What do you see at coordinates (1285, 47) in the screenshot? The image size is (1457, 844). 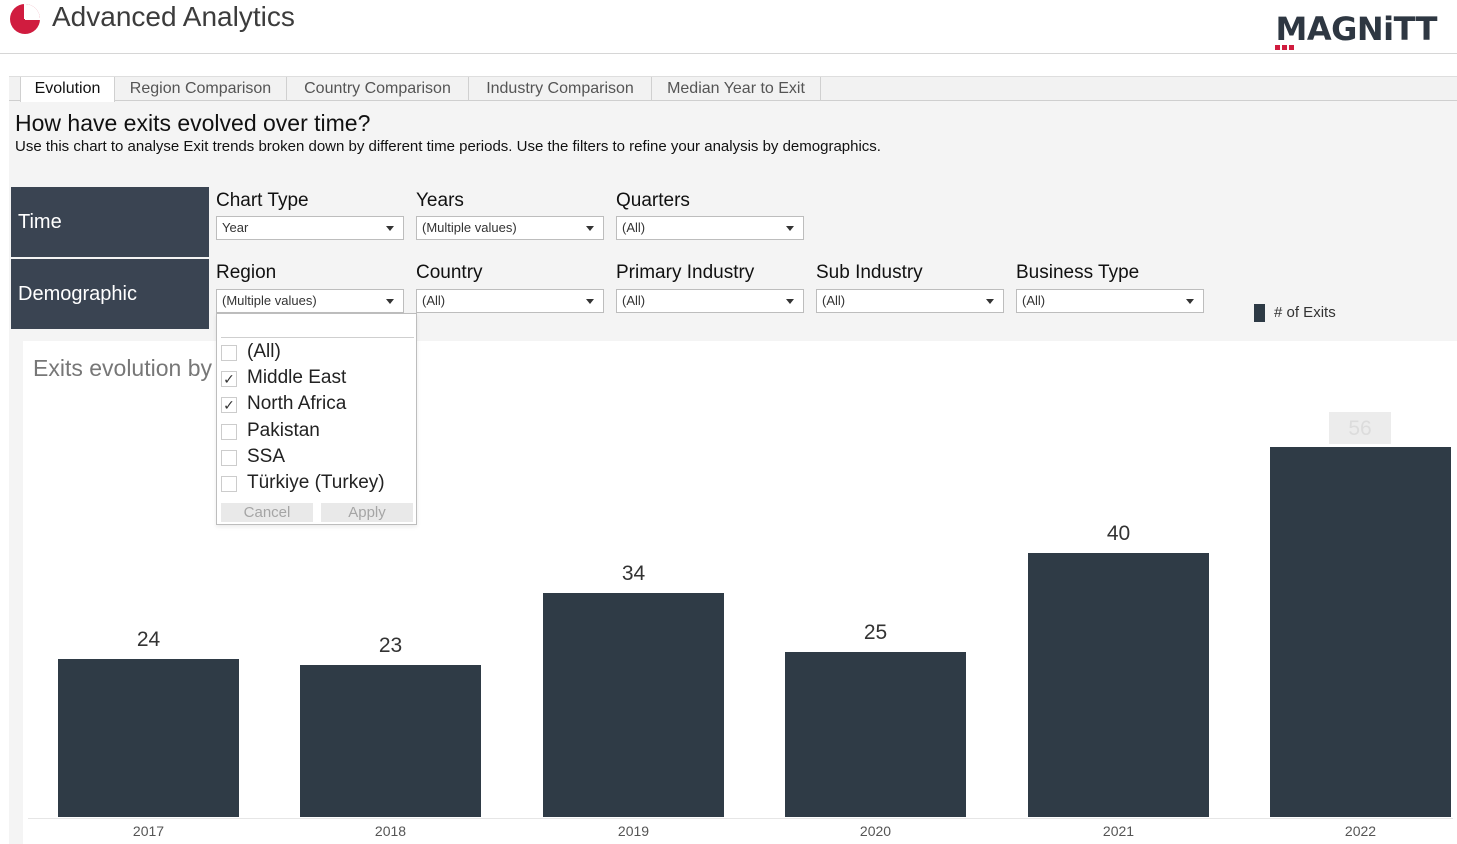 I see `brand-dots-icon` at bounding box center [1285, 47].